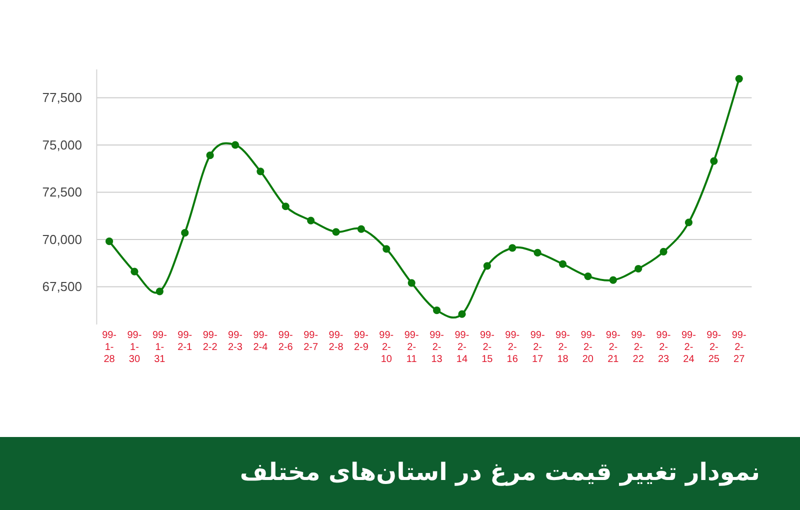 This screenshot has height=510, width=800. Describe the element at coordinates (134, 347) in the screenshot. I see `x-tick-label: 99-1-30` at that location.